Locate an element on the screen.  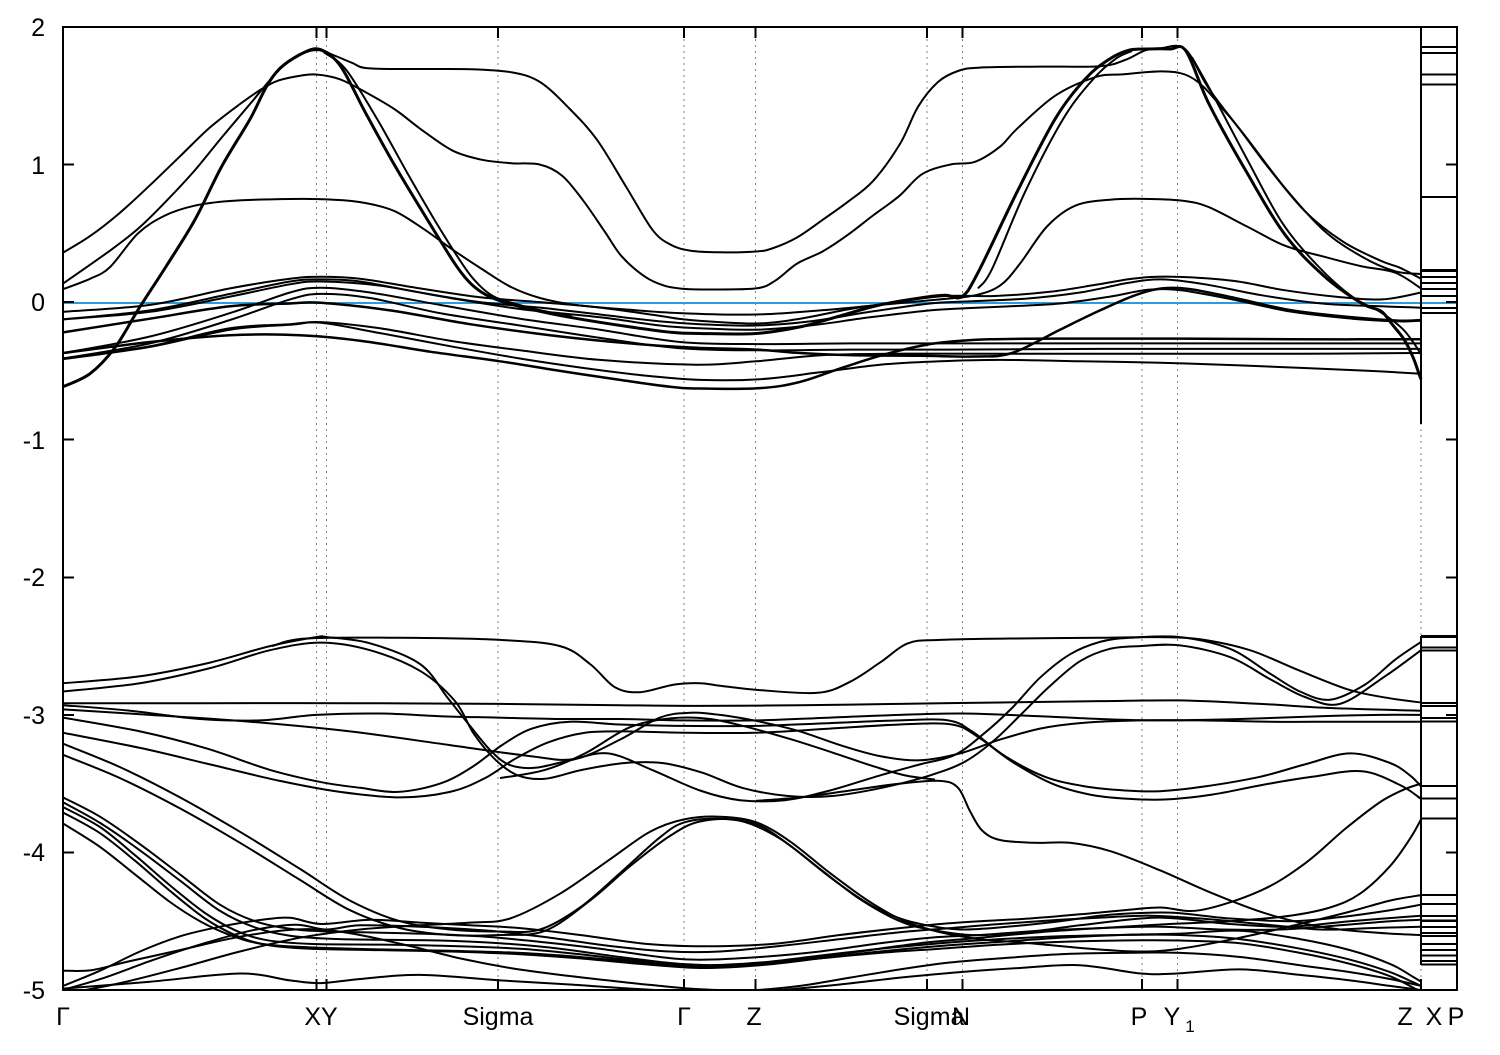
svg-text: -2 is located at coordinates (34, 578).